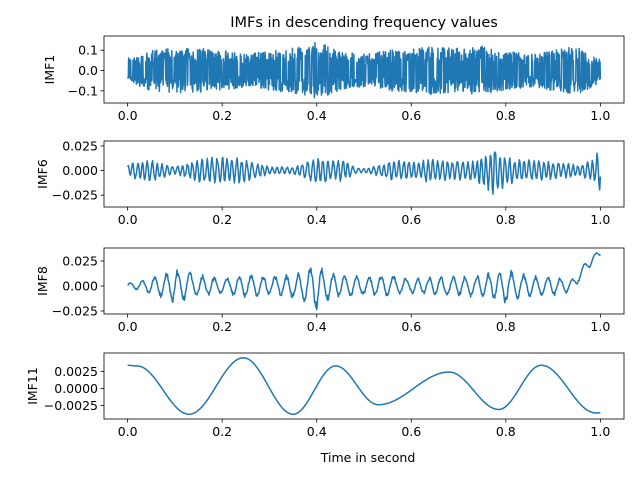 This screenshot has width=640, height=480. What do you see at coordinates (42, 281) in the screenshot?
I see `y-axis-label: IMF8` at bounding box center [42, 281].